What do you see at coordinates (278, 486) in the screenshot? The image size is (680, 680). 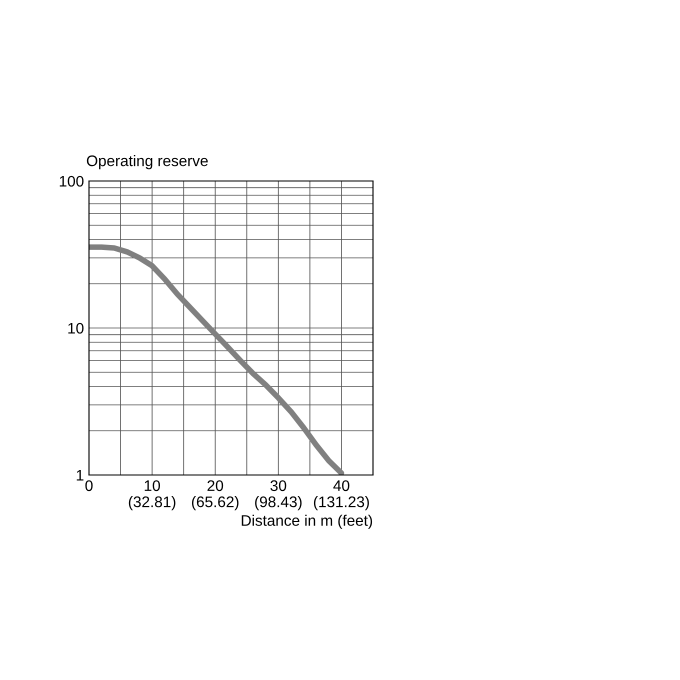 I see `x-tick-label: 30` at bounding box center [278, 486].